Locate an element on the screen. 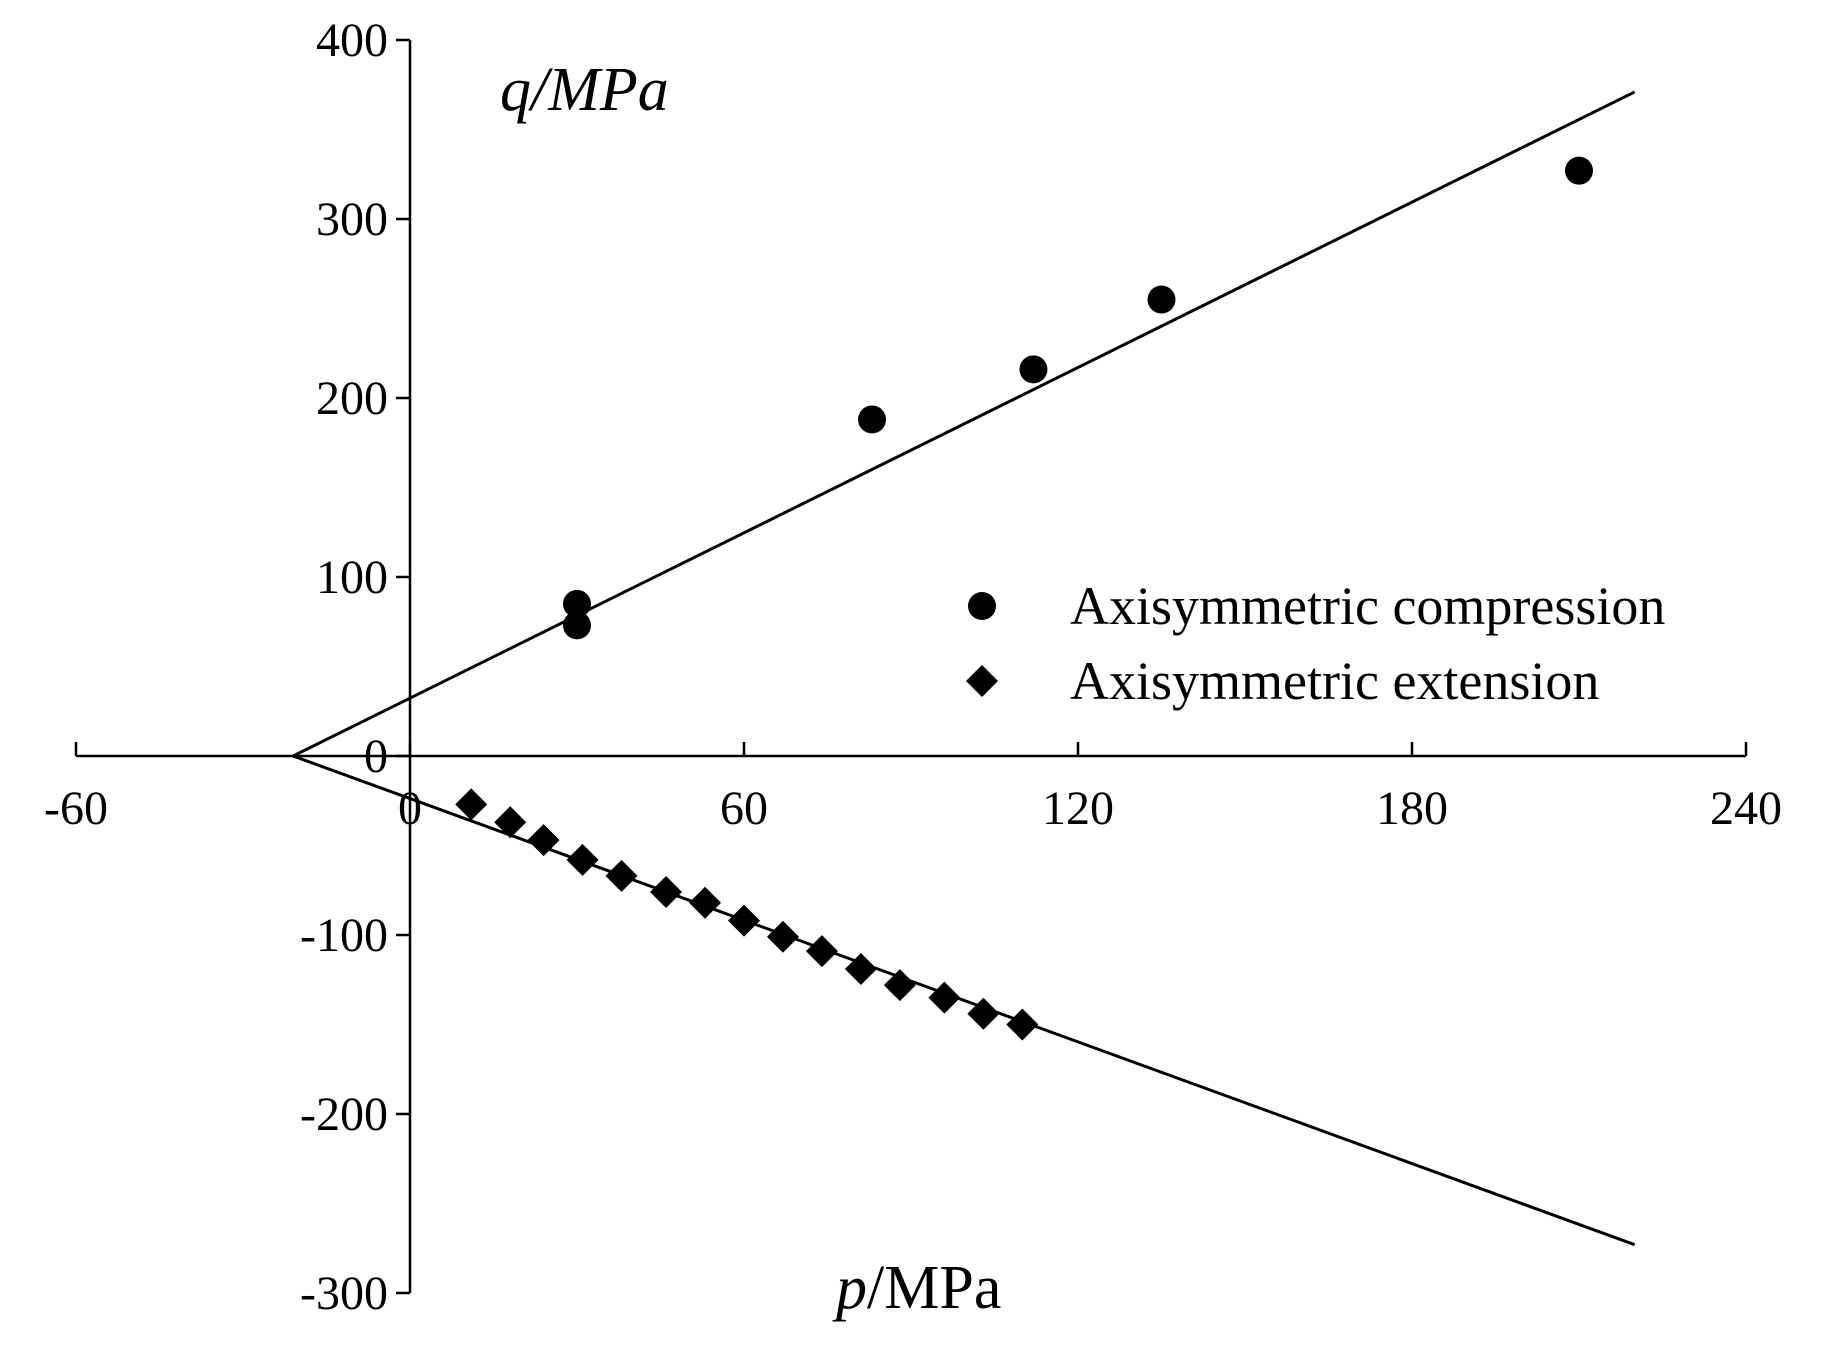 This screenshot has height=1371, width=1829. x-tick-label: 60 is located at coordinates (744, 808).